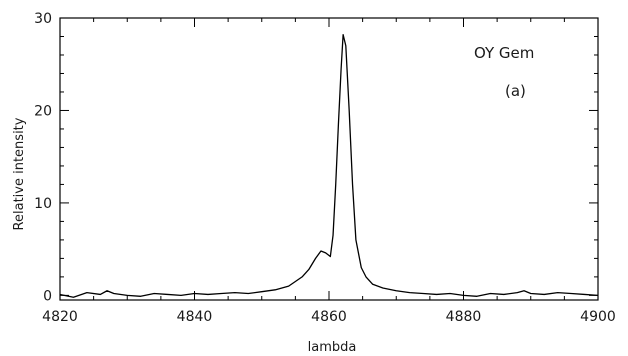 The width and height of the screenshot is (628, 356). I want to click on x-tick-label: 4820, so click(60, 317).